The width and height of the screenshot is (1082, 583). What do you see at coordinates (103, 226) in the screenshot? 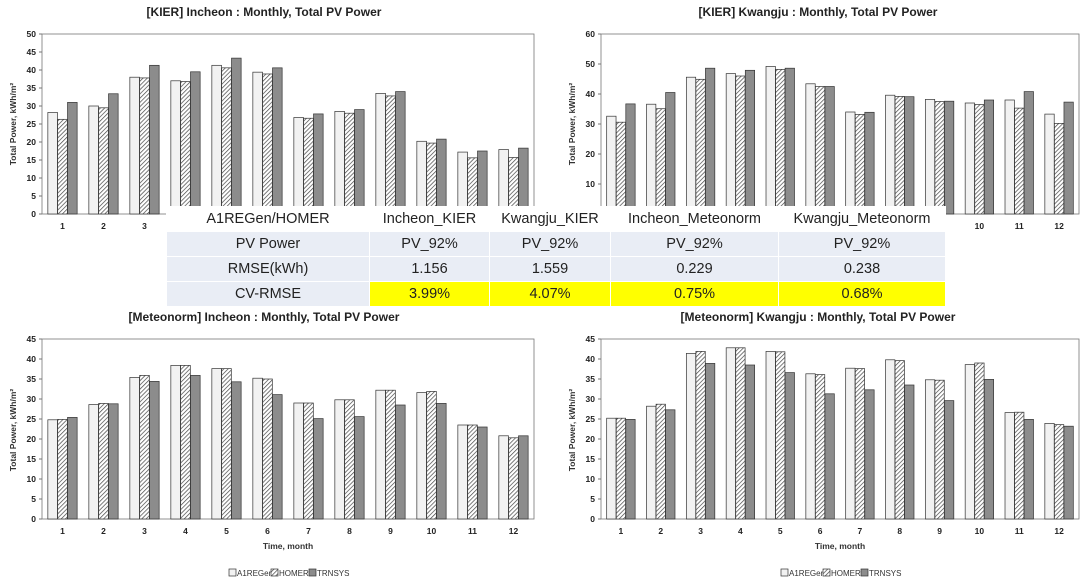
I see `x-tick-label: 2` at bounding box center [103, 226].